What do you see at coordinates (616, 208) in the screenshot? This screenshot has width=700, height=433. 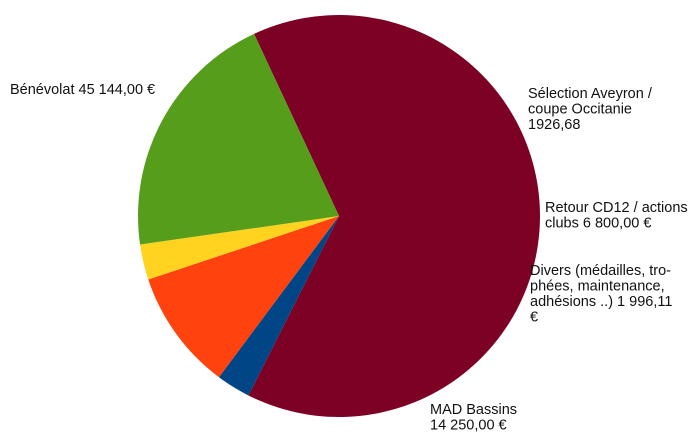 I see `slice-label-line: Retour CD12 / actions` at bounding box center [616, 208].